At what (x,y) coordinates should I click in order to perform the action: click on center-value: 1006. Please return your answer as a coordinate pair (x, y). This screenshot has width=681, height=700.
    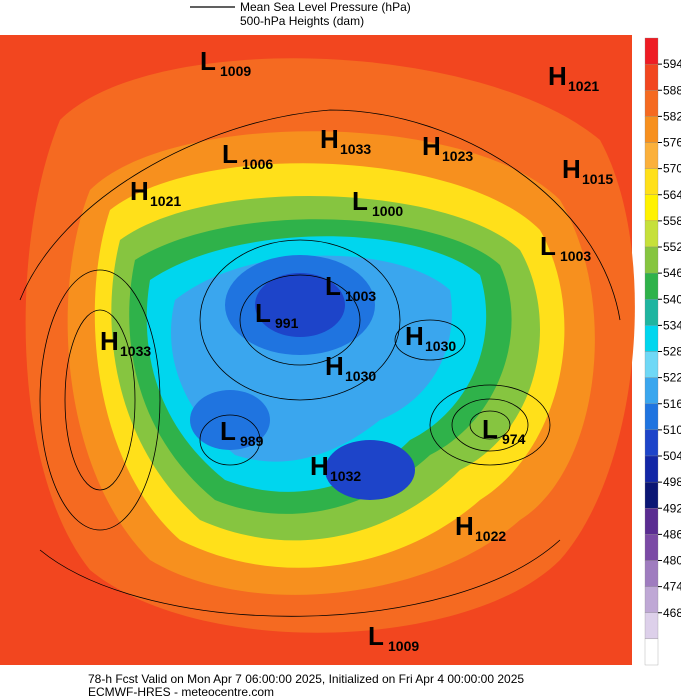
    Looking at the image, I should click on (257, 164).